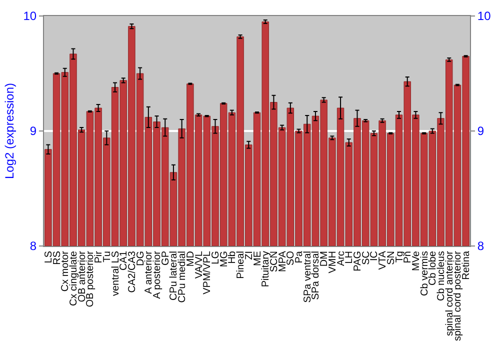  I want to click on y-axis-title: Log2 (expression), so click(9, 131).